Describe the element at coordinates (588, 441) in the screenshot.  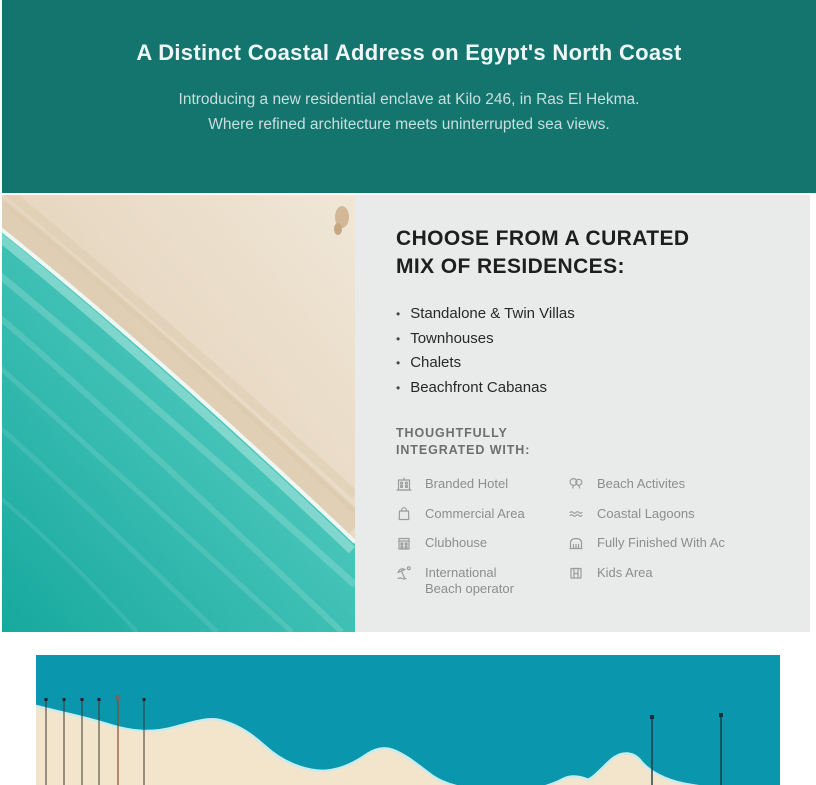
I see `integrated-heading: THOUGHTFULLY INTEGRATED WITH:` at that location.